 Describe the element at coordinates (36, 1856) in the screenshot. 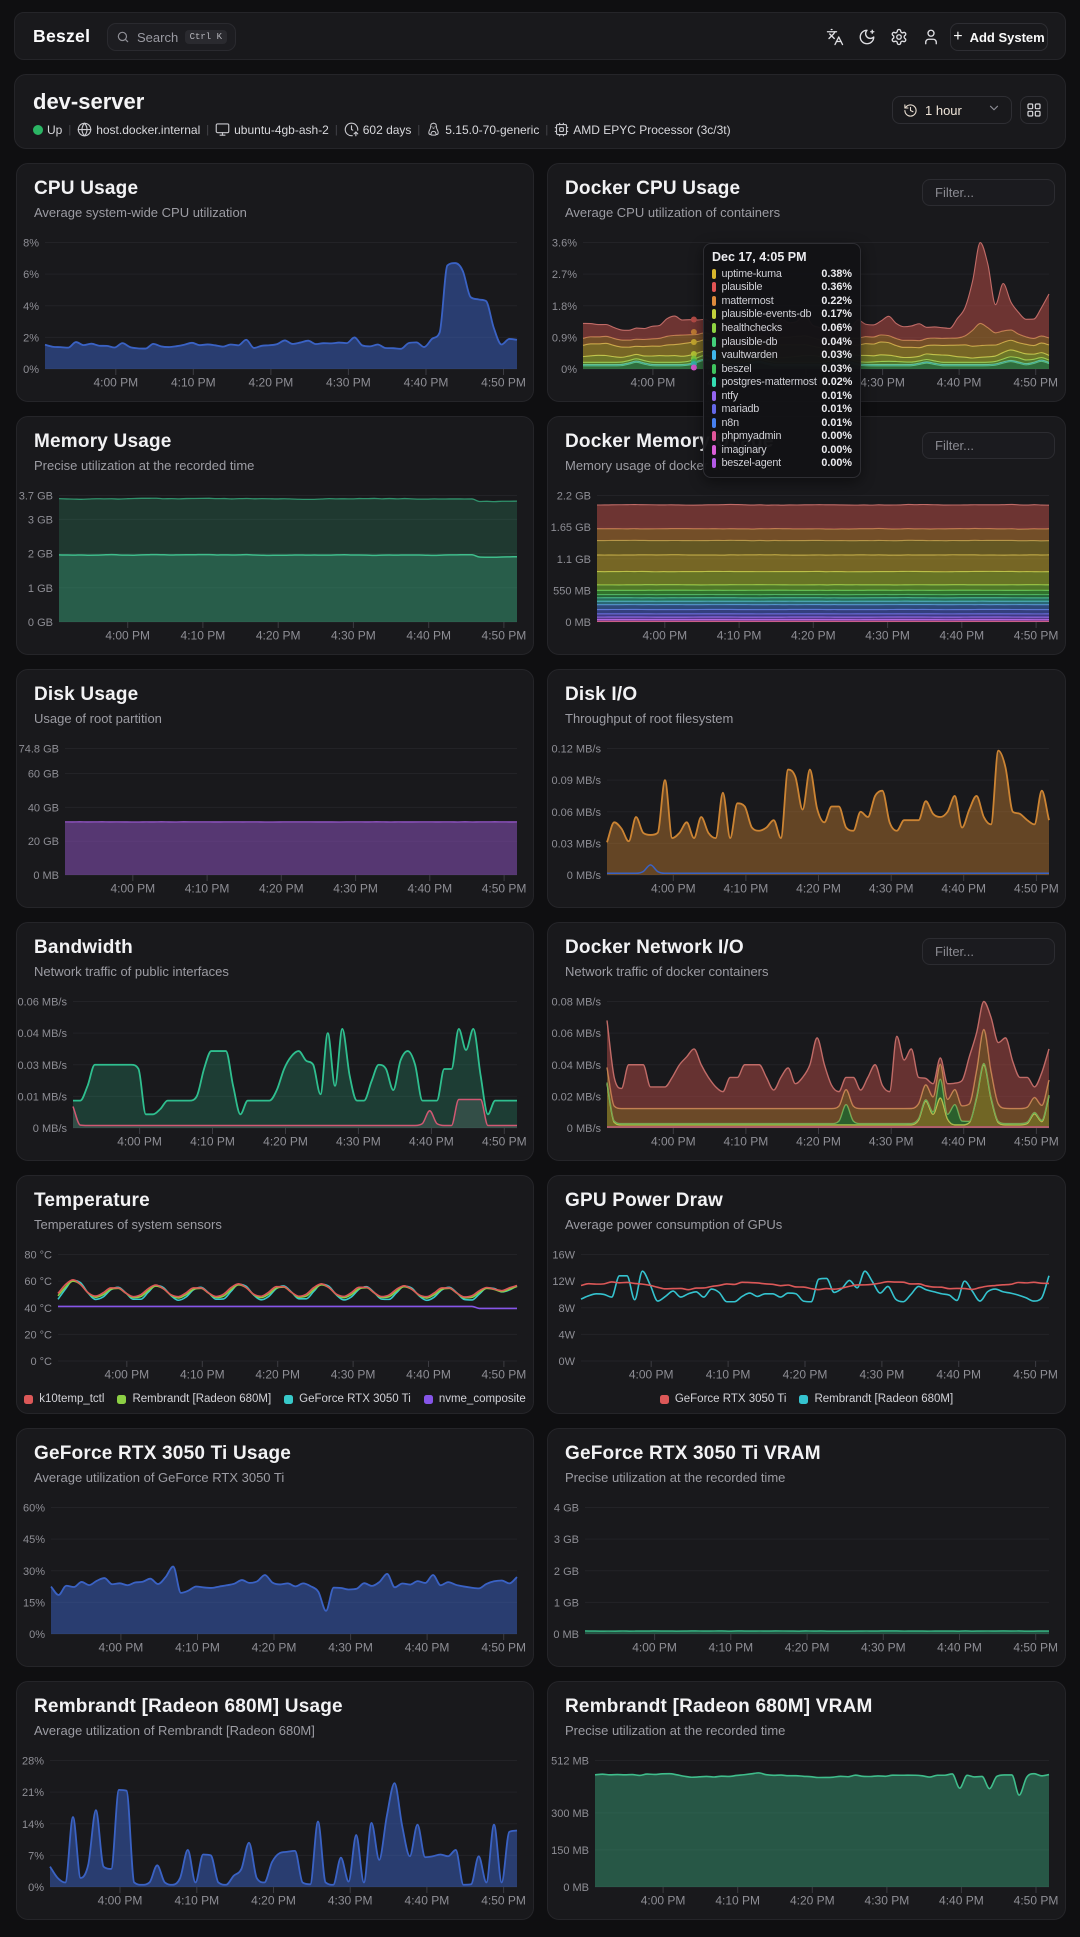

I see `svg-text: 7%` at that location.